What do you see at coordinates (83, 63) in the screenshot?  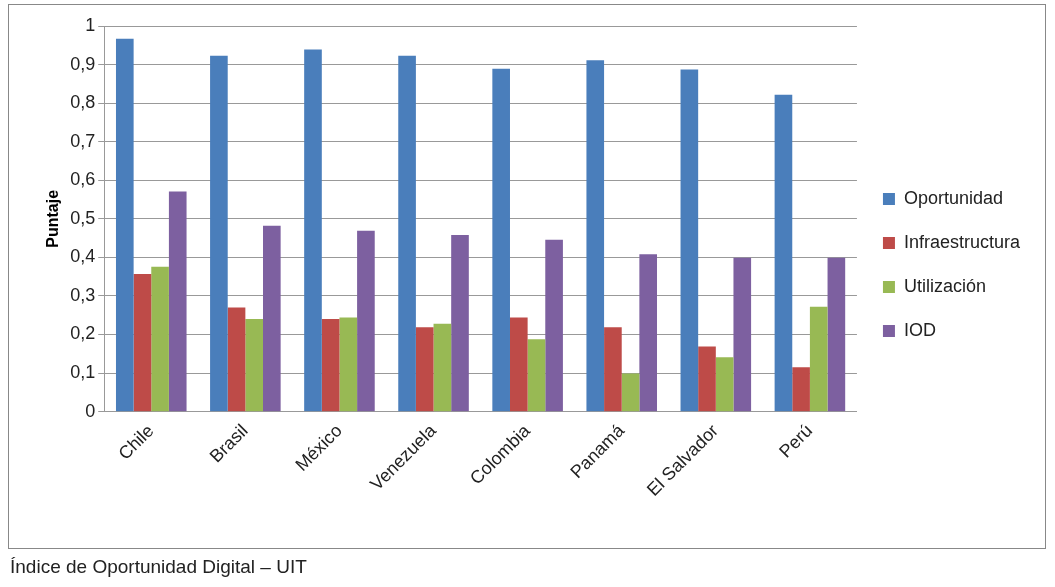 I see `y-tick-label: 0,9` at bounding box center [83, 63].